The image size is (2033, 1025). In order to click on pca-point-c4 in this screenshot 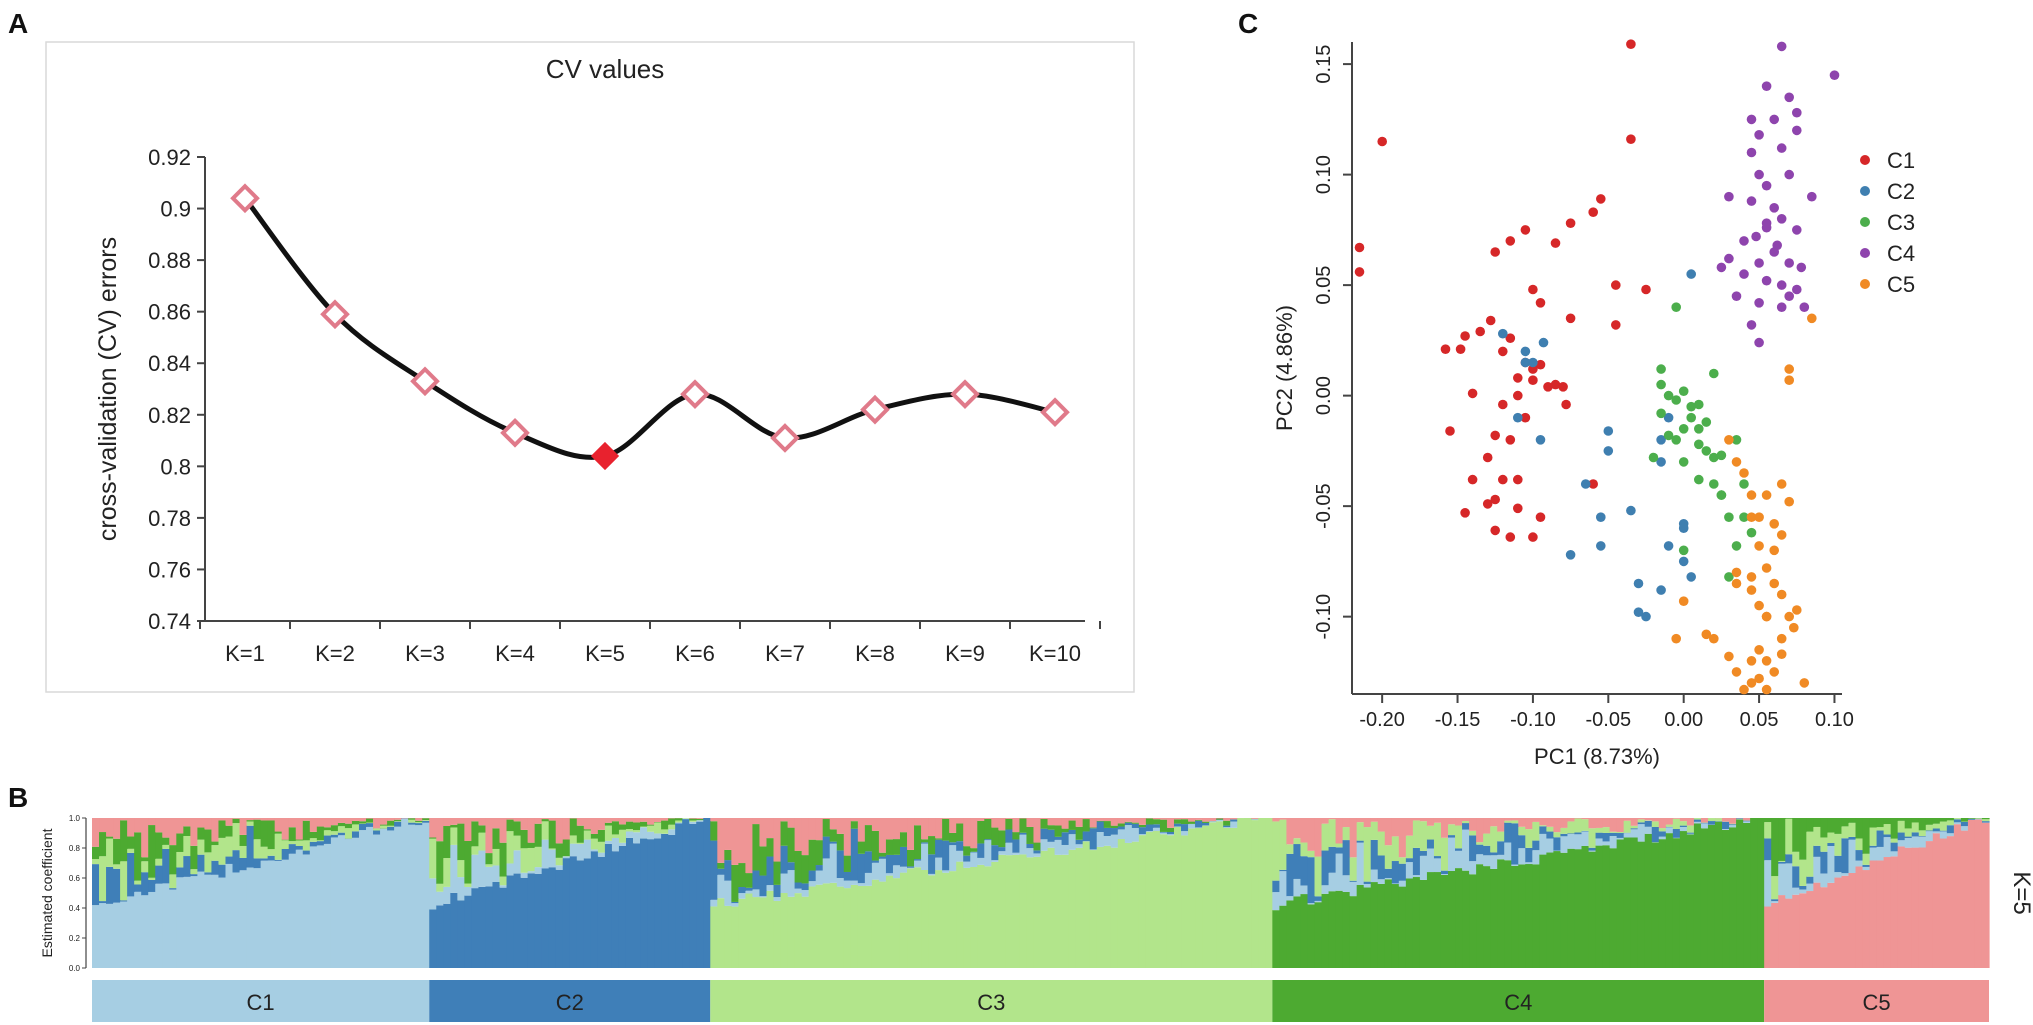, I will do `click(1736, 296)`.